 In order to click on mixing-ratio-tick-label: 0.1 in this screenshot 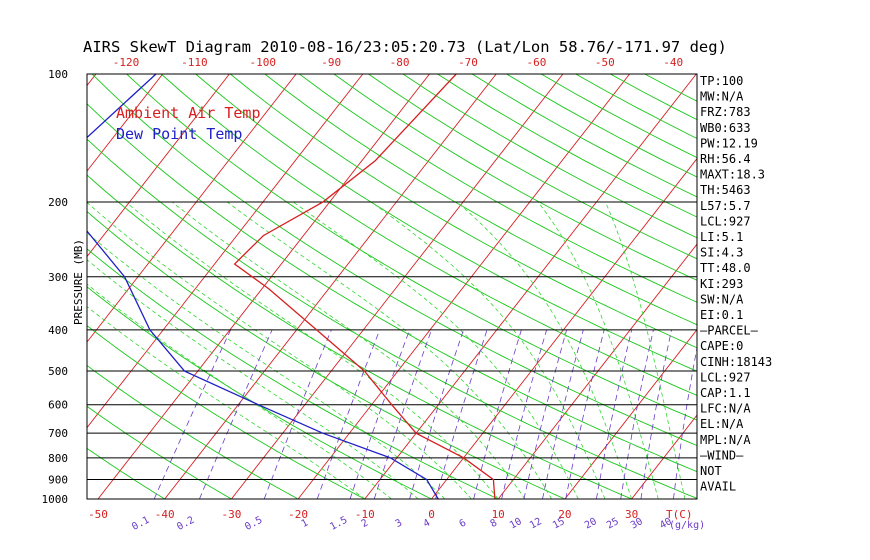, I will do `click(140, 524)`.